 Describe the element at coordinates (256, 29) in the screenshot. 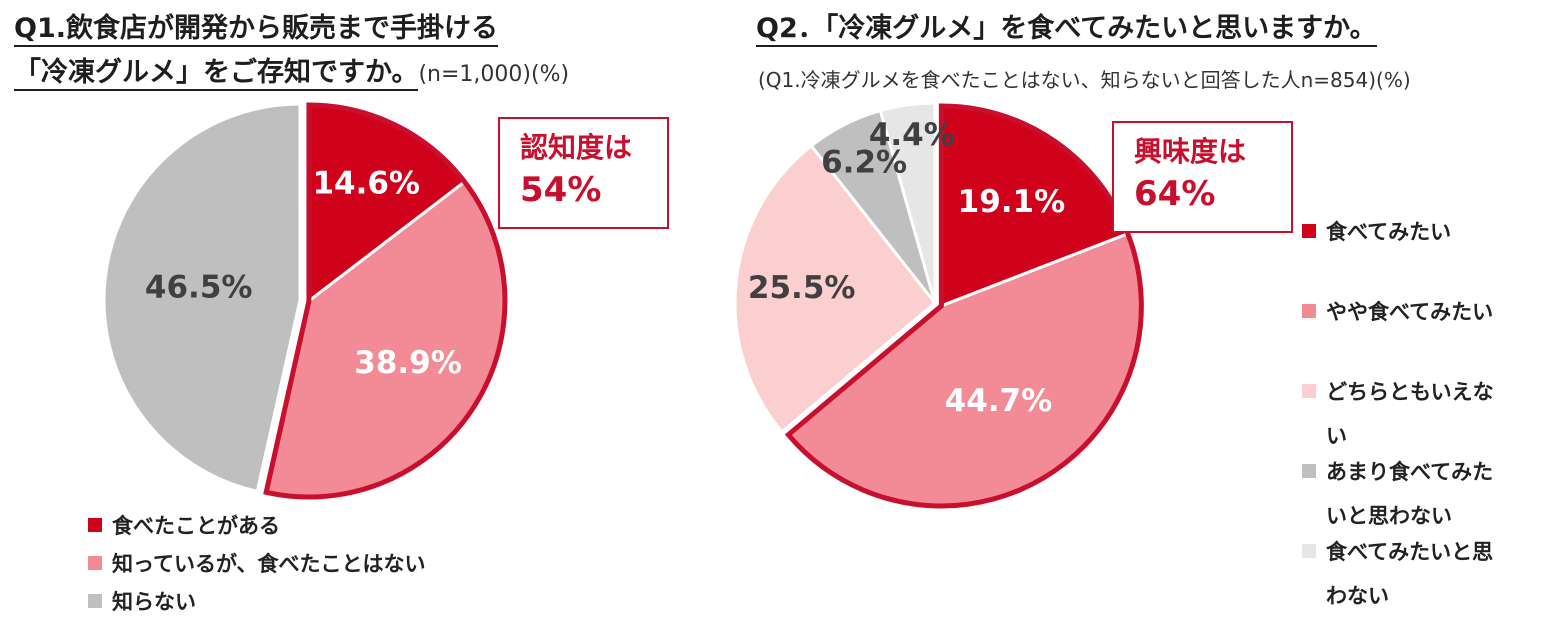

I see `q1-title-line1: Q1.飲食店が開発から販売まで手掛ける` at that location.